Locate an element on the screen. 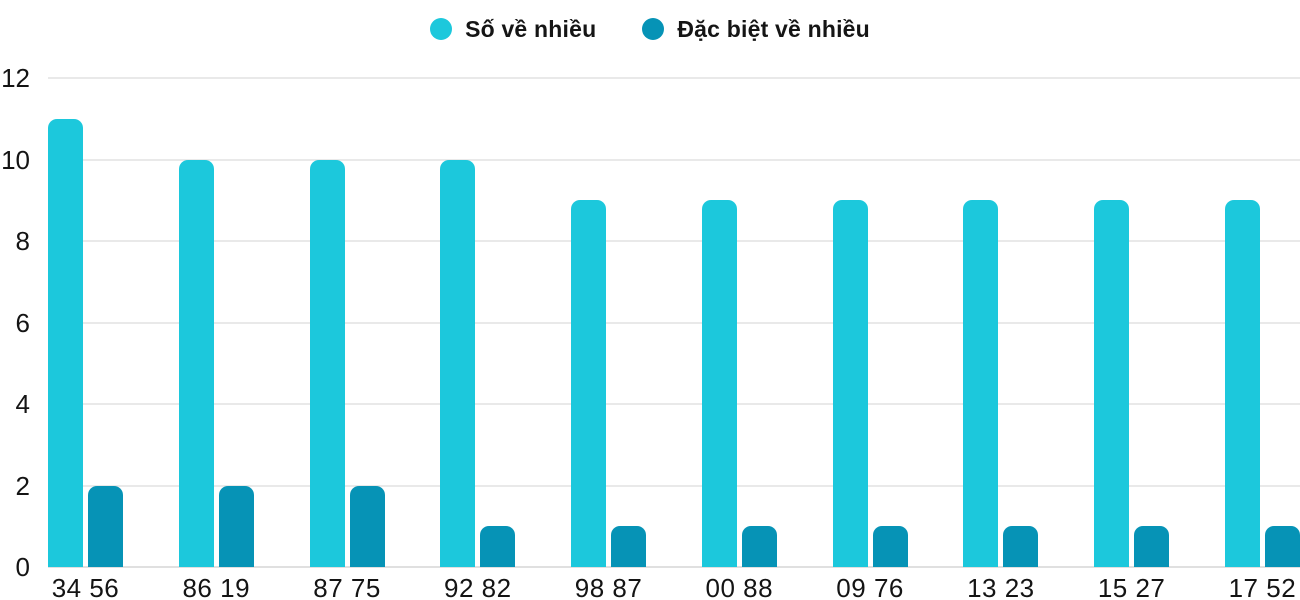  x-axis-tick-label: 09 76 is located at coordinates (870, 586).